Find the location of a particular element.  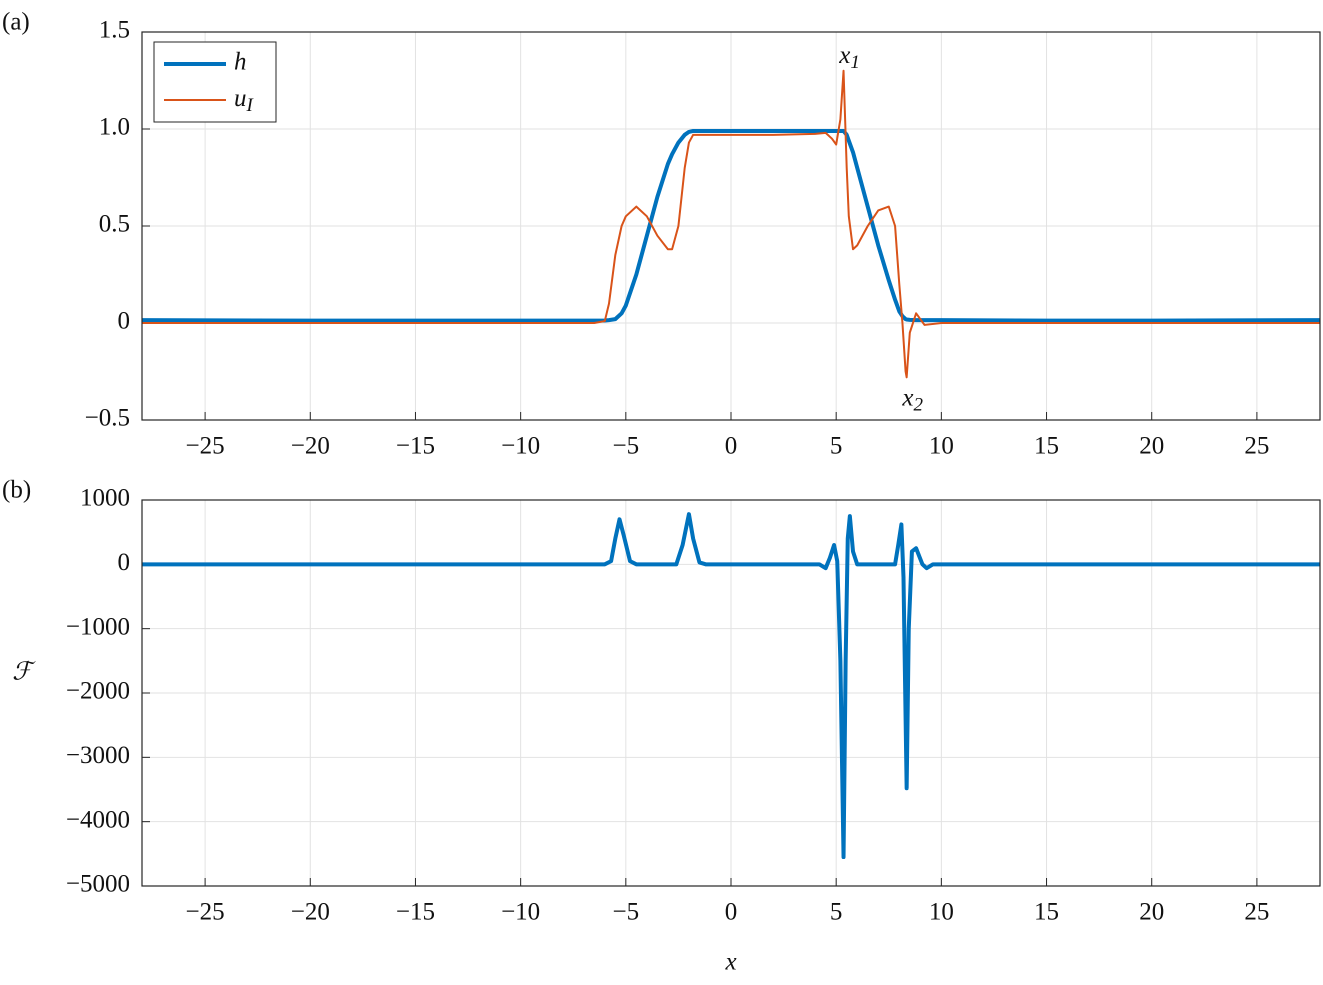

legend-label: h is located at coordinates (240, 62).